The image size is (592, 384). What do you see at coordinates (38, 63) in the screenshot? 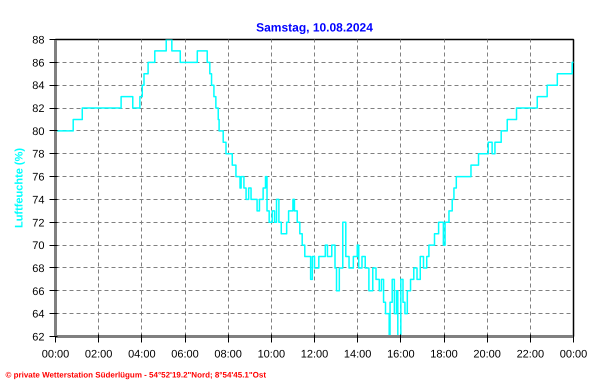
I see `y-tick-label: 86` at bounding box center [38, 63].